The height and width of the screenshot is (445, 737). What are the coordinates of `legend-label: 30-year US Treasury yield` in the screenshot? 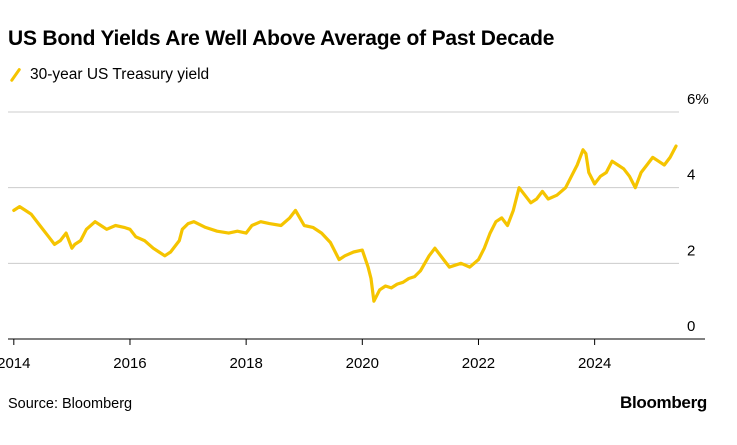 It's located at (120, 74).